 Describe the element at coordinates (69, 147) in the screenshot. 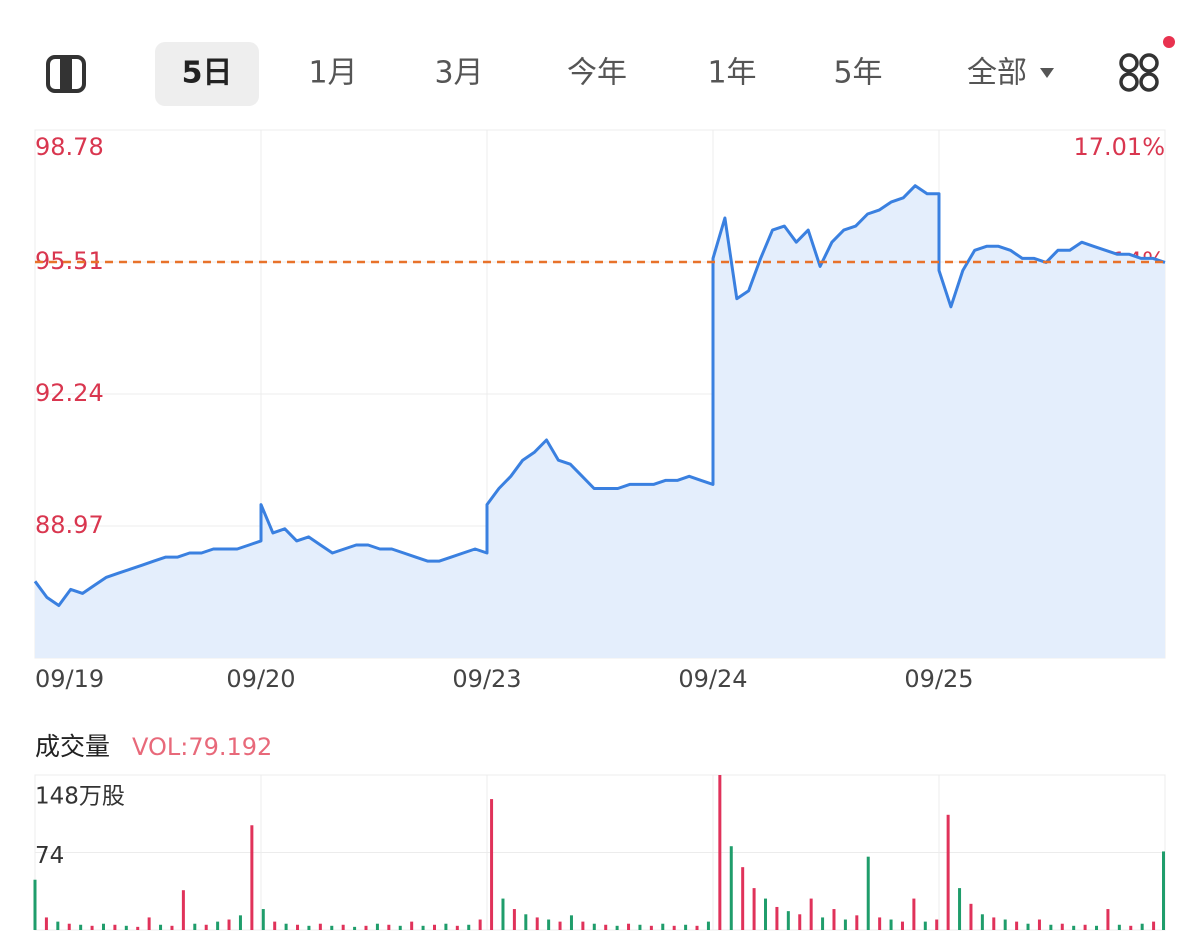

I see `y-tick-label: 98.78` at that location.